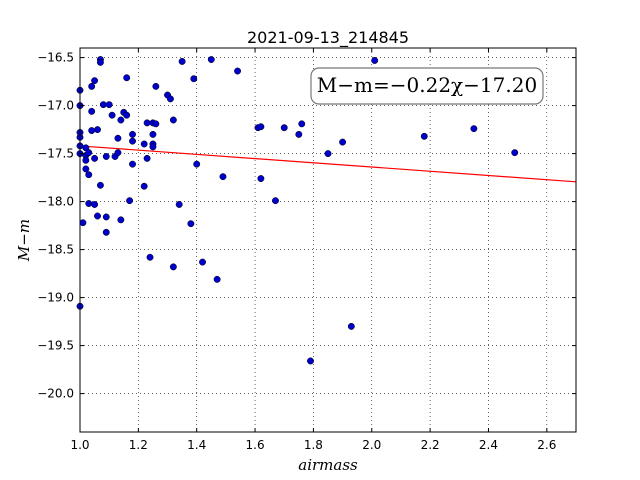  What do you see at coordinates (79, 445) in the screenshot?
I see `x-tick-label: 1.0` at bounding box center [79, 445].